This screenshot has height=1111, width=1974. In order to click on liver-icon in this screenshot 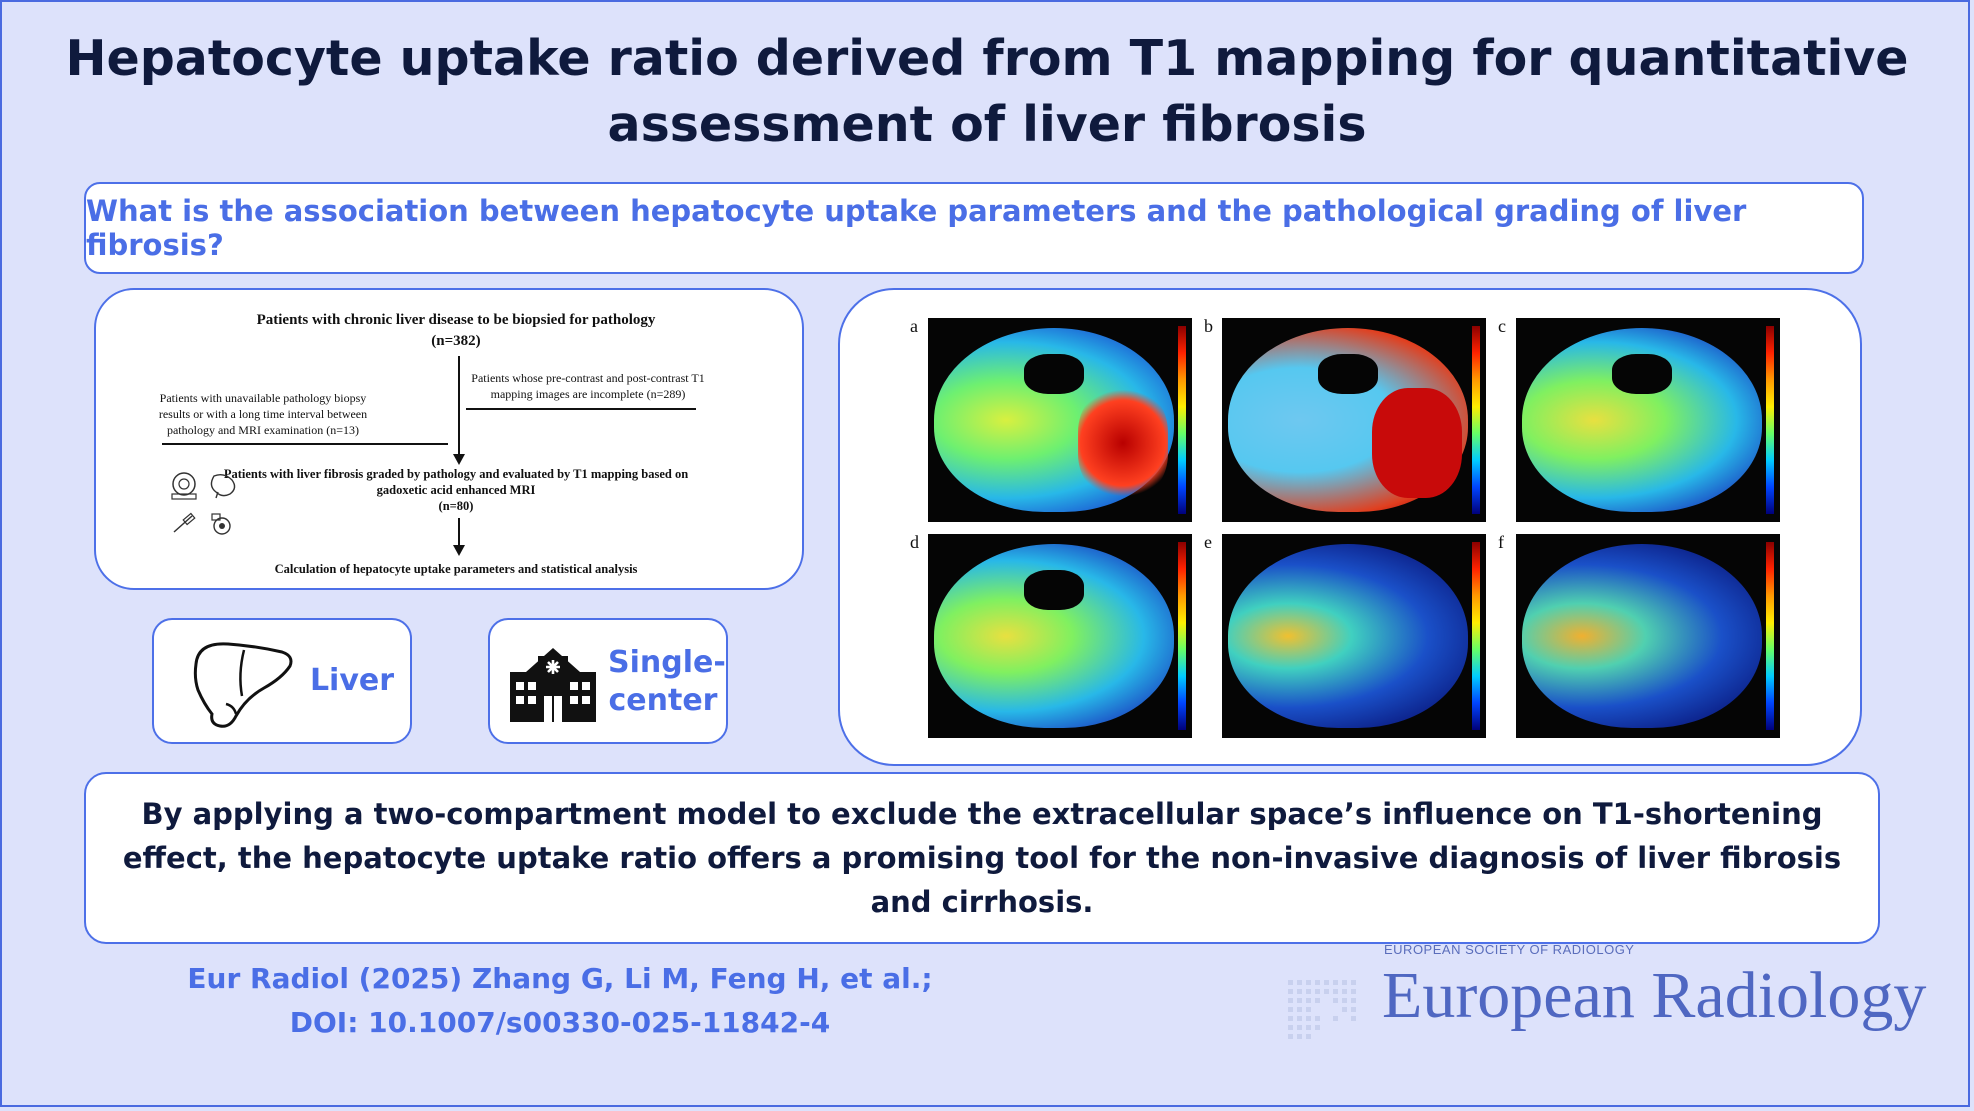, I will do `click(243, 685)`.